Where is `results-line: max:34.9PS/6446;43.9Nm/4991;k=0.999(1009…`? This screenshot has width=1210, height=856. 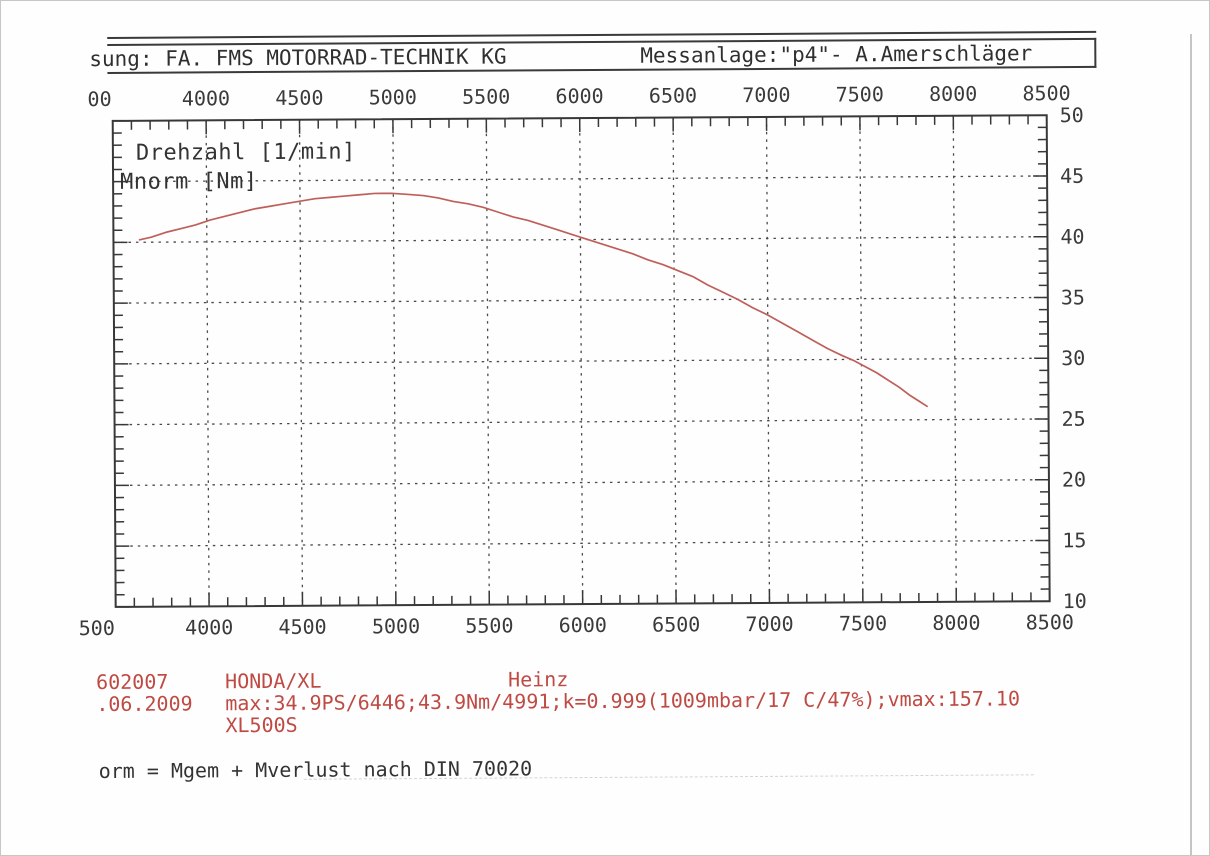 results-line: max:34.9PS/6446;43.9Nm/4991;k=0.999(1009… is located at coordinates (623, 701).